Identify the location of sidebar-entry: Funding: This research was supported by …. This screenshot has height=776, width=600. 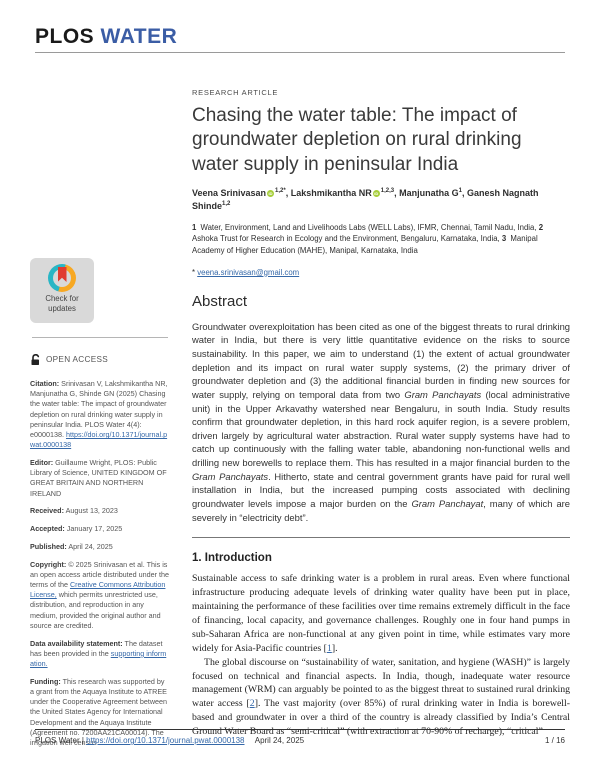
(100, 713).